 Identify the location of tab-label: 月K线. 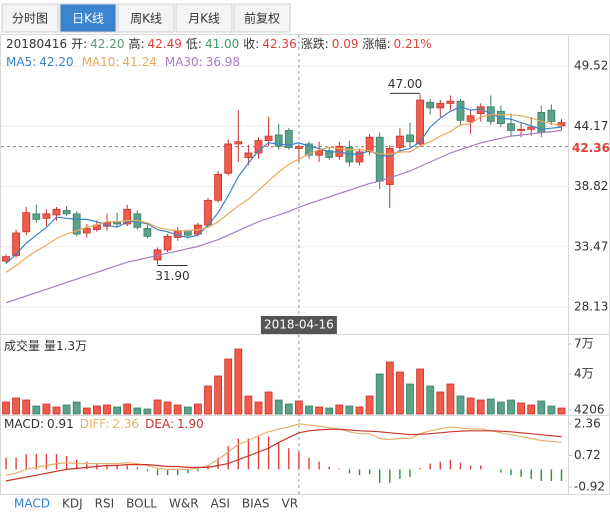
(204, 19).